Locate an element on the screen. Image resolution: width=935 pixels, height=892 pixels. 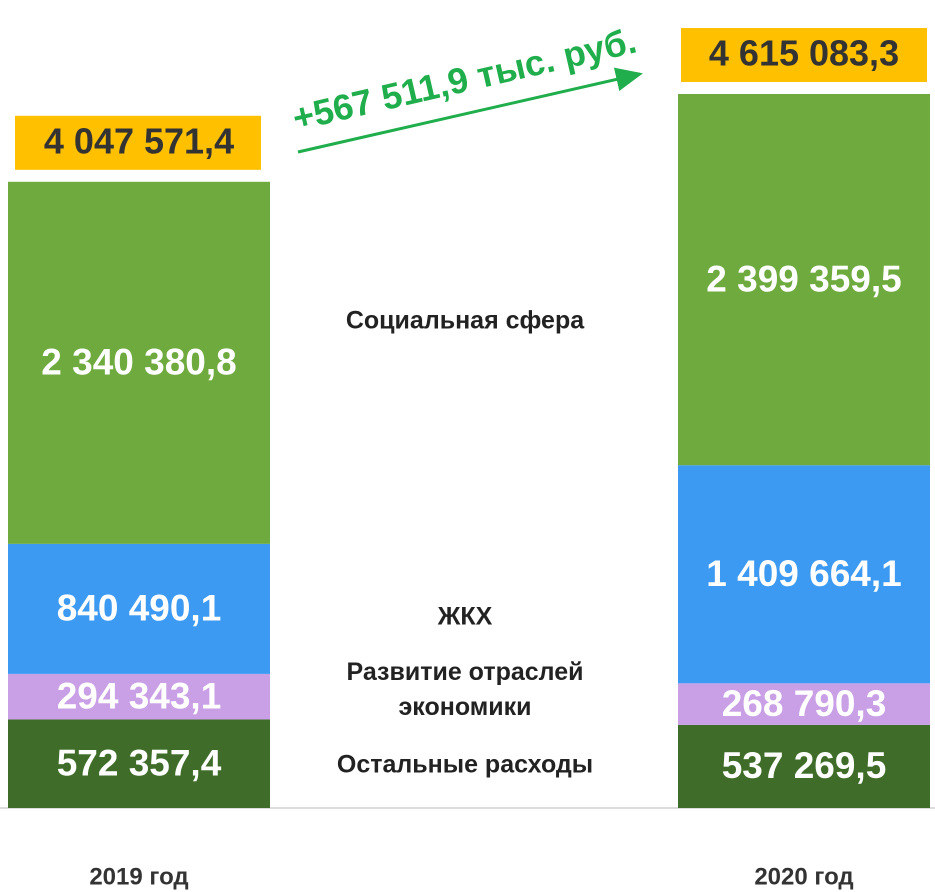
data-label: 2 399 359,5 is located at coordinates (803, 278).